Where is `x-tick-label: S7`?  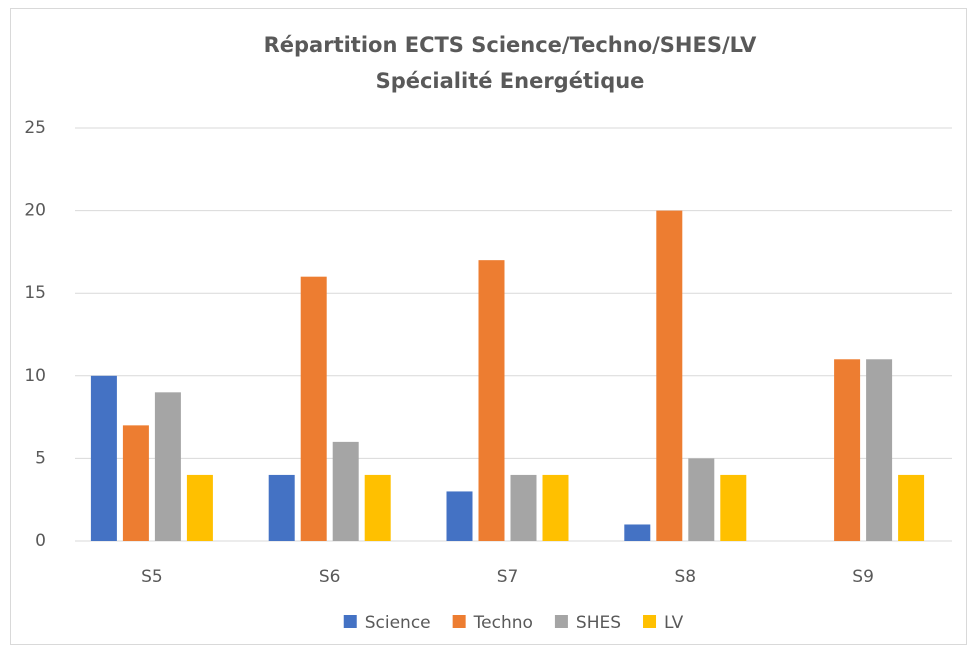 x-tick-label: S7 is located at coordinates (508, 577).